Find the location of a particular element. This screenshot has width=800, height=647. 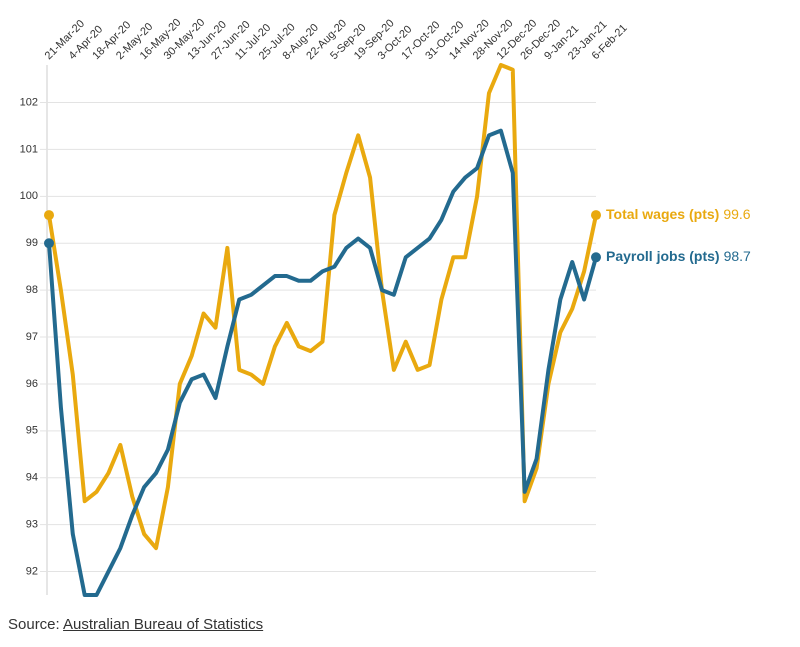

y-tick-label: 99 is located at coordinates (32, 243).